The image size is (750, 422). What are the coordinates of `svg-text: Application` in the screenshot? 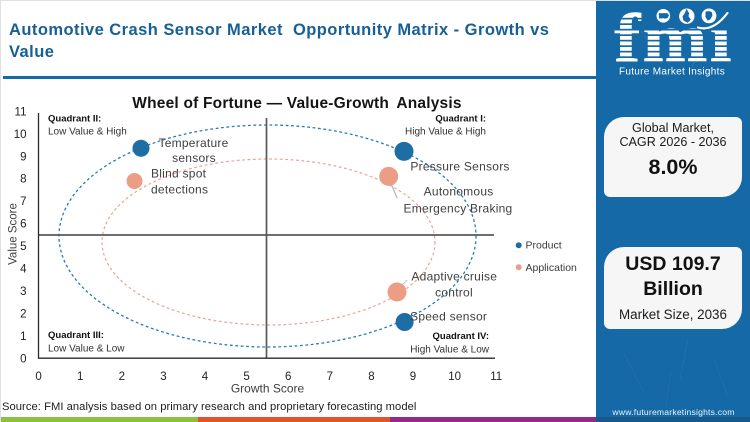 It's located at (552, 268).